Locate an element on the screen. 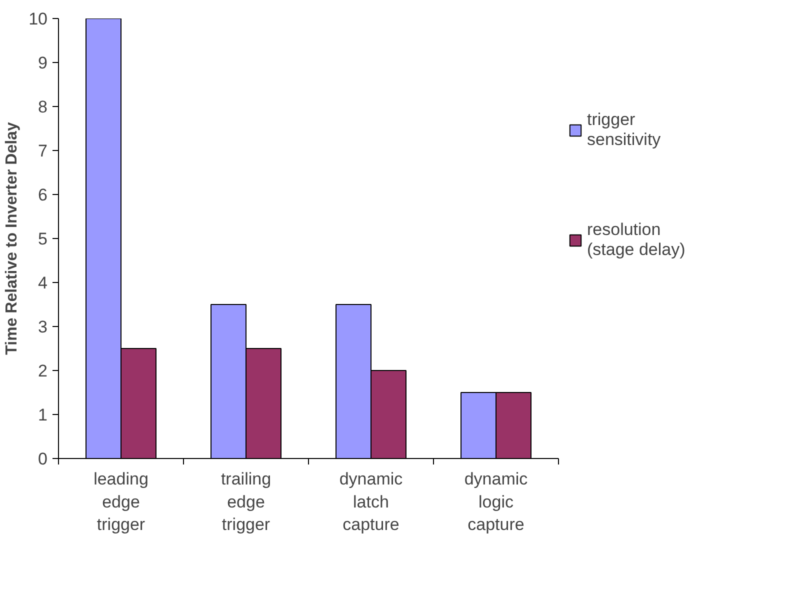 The width and height of the screenshot is (788, 599). y-tick-label: 0 is located at coordinates (43, 459).